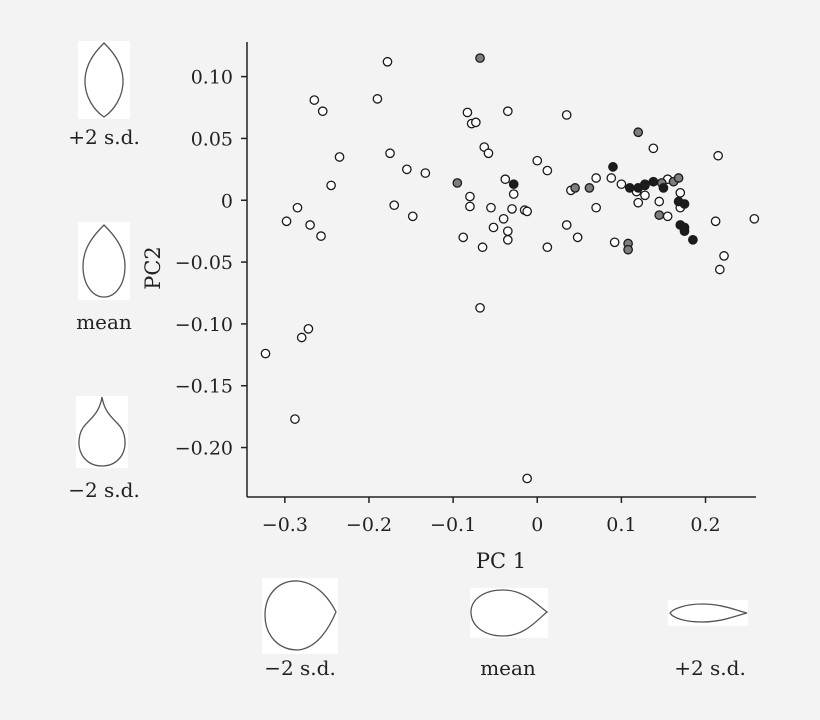 The width and height of the screenshot is (820, 720). Describe the element at coordinates (227, 201) in the screenshot. I see `y-tick-label: 0` at that location.